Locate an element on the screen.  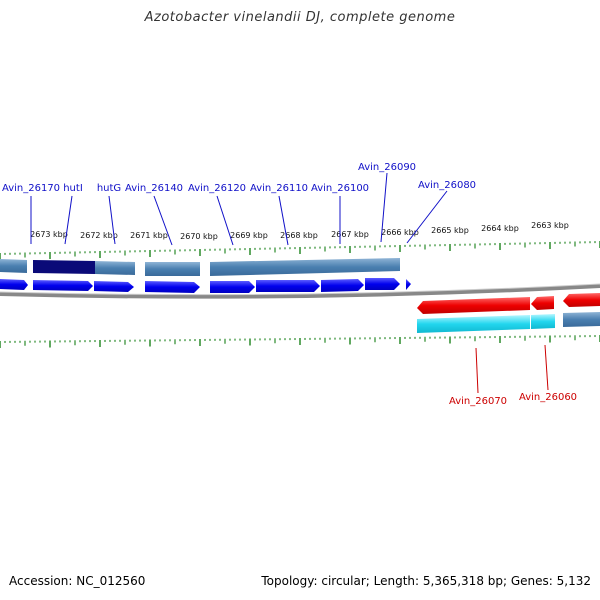
scale-label: 2668 kbp is located at coordinates (299, 235).